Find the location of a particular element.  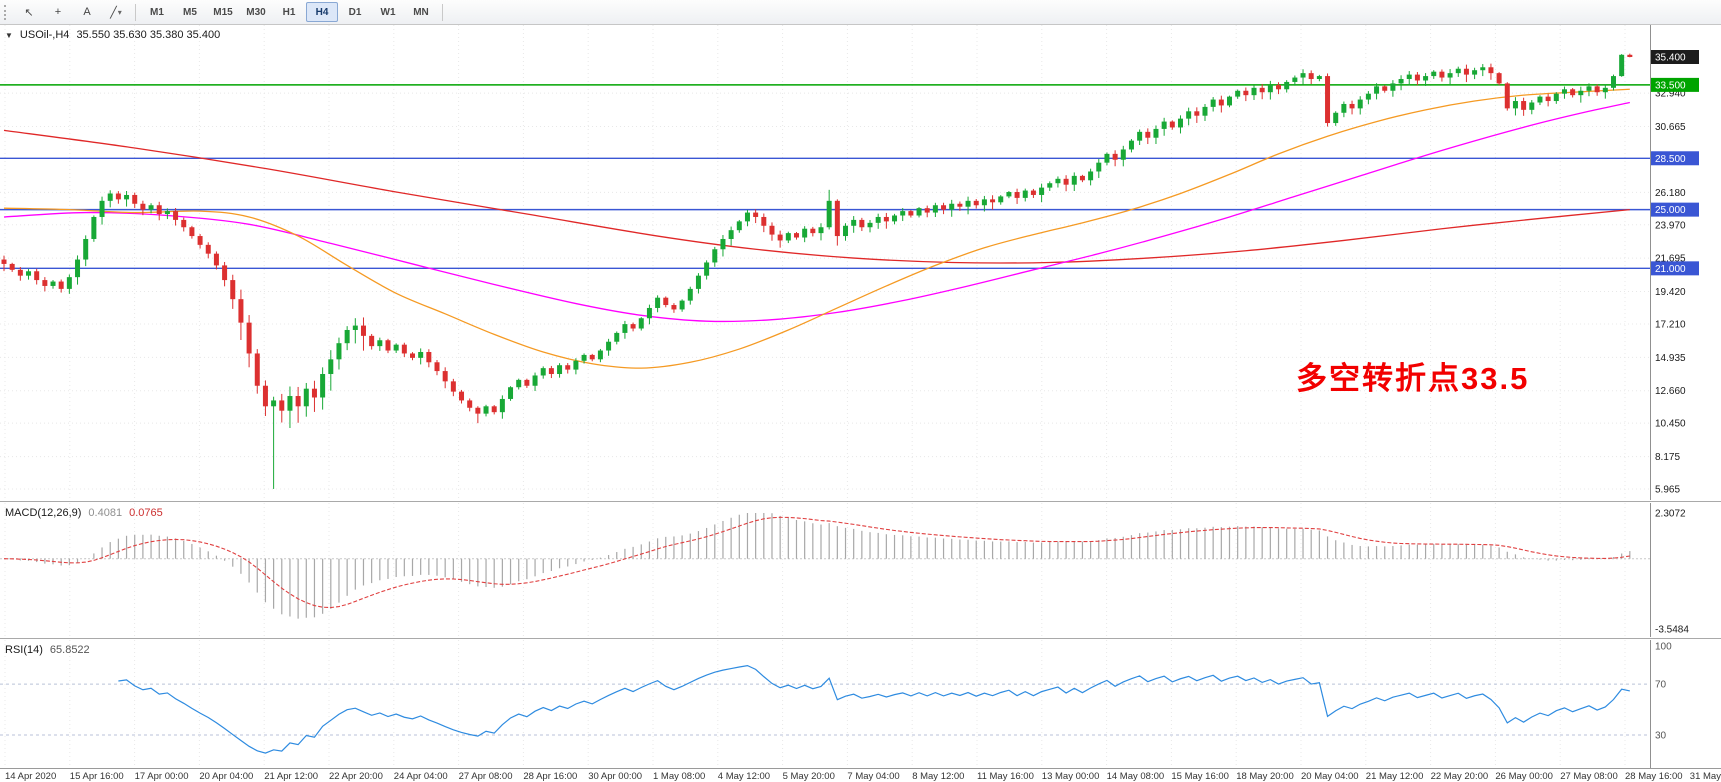

timeframe-d1: D1 is located at coordinates (355, 12).